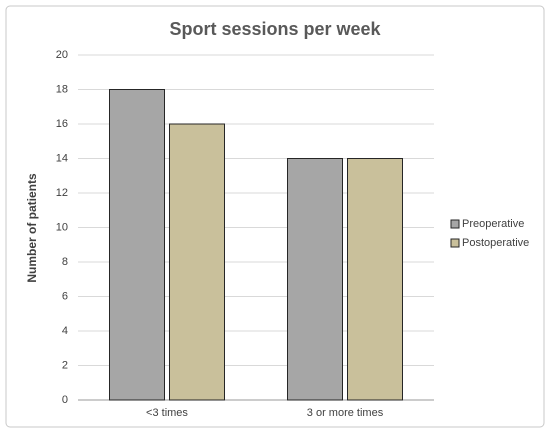 The height and width of the screenshot is (441, 550). What do you see at coordinates (65, 365) in the screenshot?
I see `y-tick-label: 2` at bounding box center [65, 365].